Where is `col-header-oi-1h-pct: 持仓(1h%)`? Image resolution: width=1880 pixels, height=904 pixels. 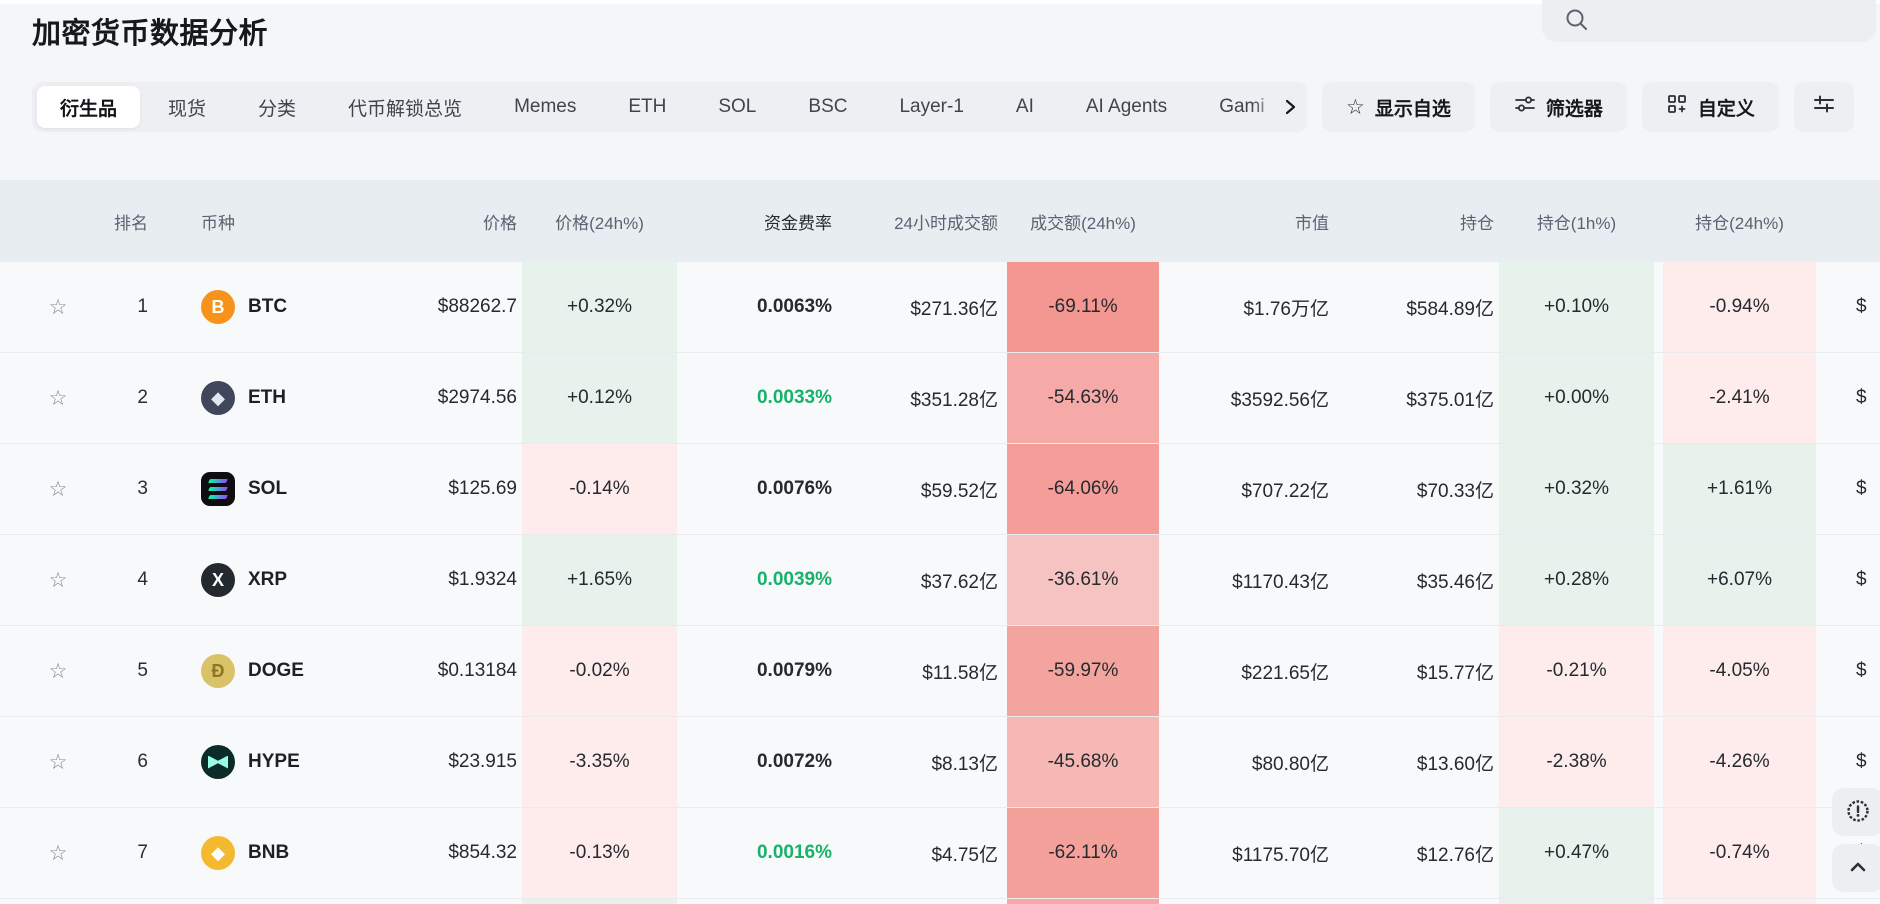 col-header-oi-1h-pct: 持仓(1h%) is located at coordinates (1576, 223).